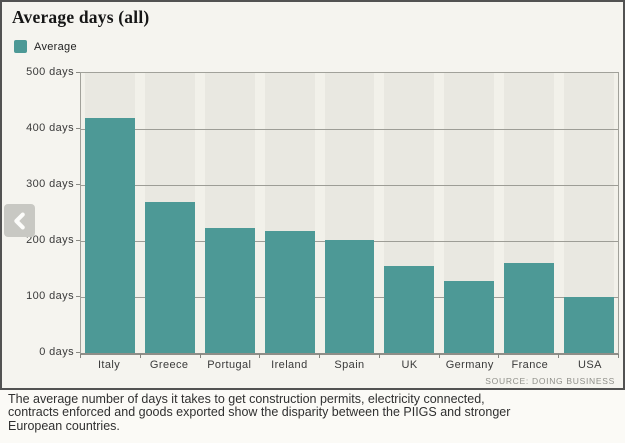 Image resolution: width=625 pixels, height=443 pixels. Describe the element at coordinates (169, 365) in the screenshot. I see `x-label-greece: Greece` at that location.